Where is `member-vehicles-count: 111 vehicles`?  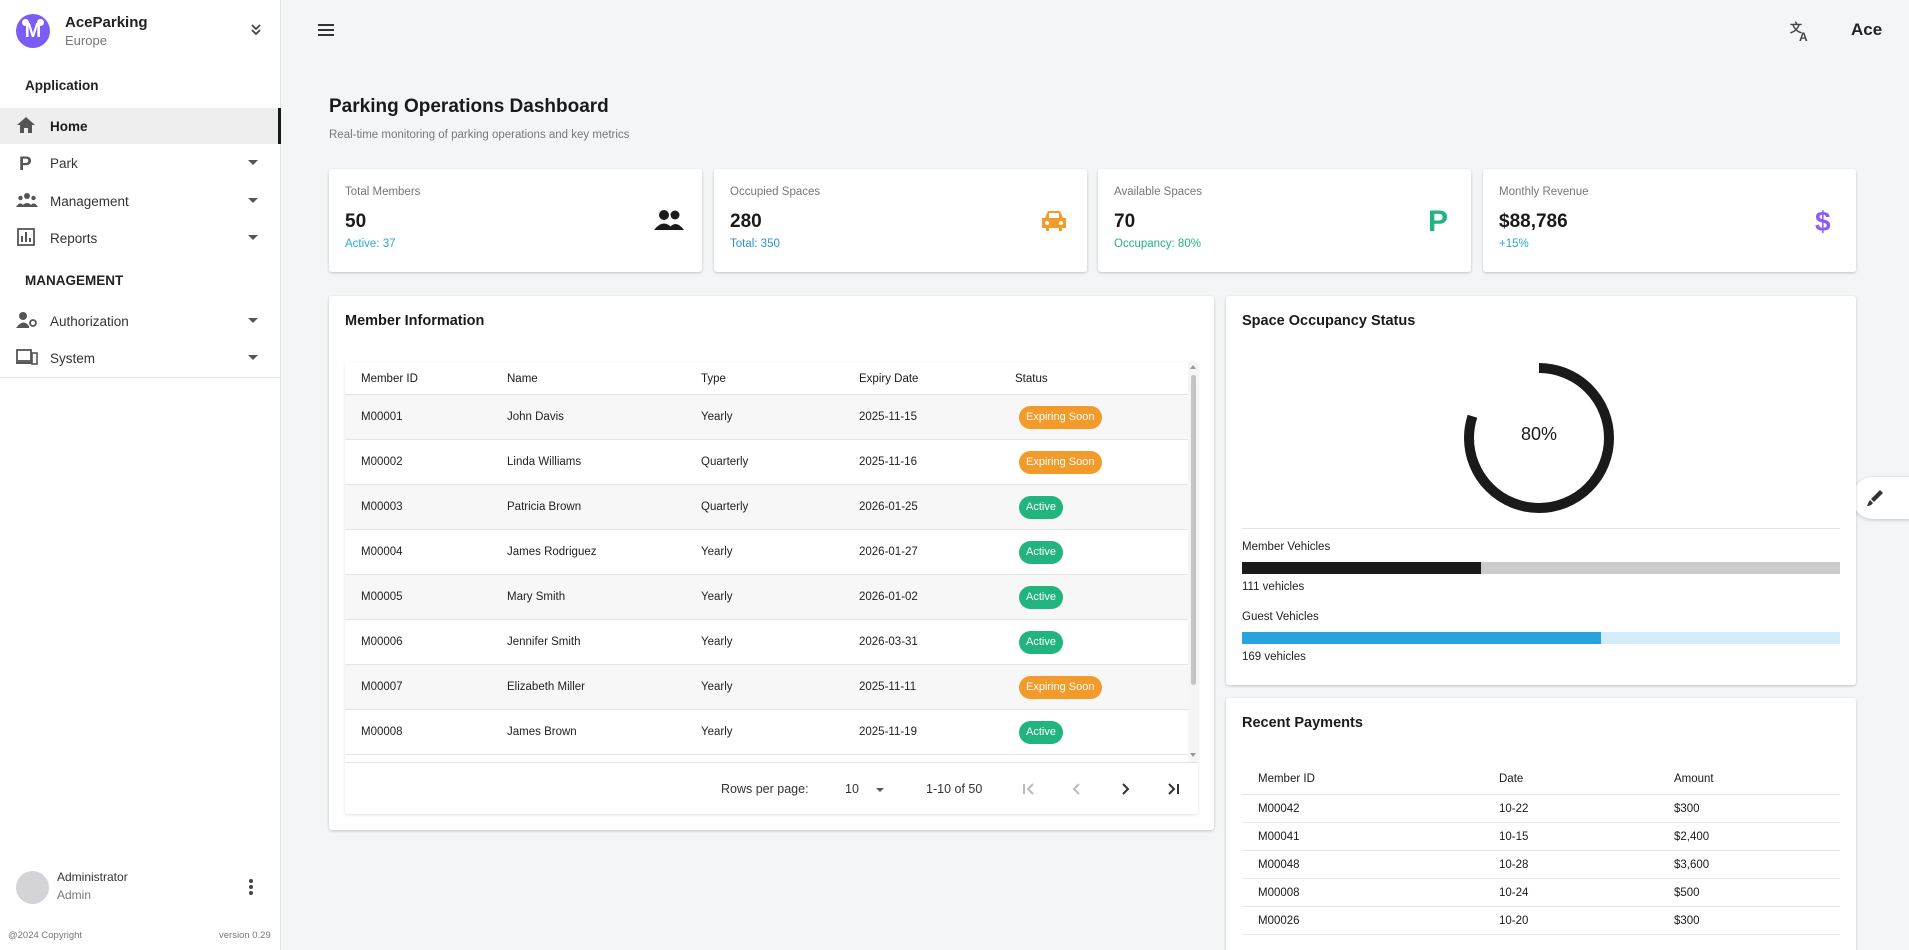
member-vehicles-count: 111 vehicles is located at coordinates (1273, 587).